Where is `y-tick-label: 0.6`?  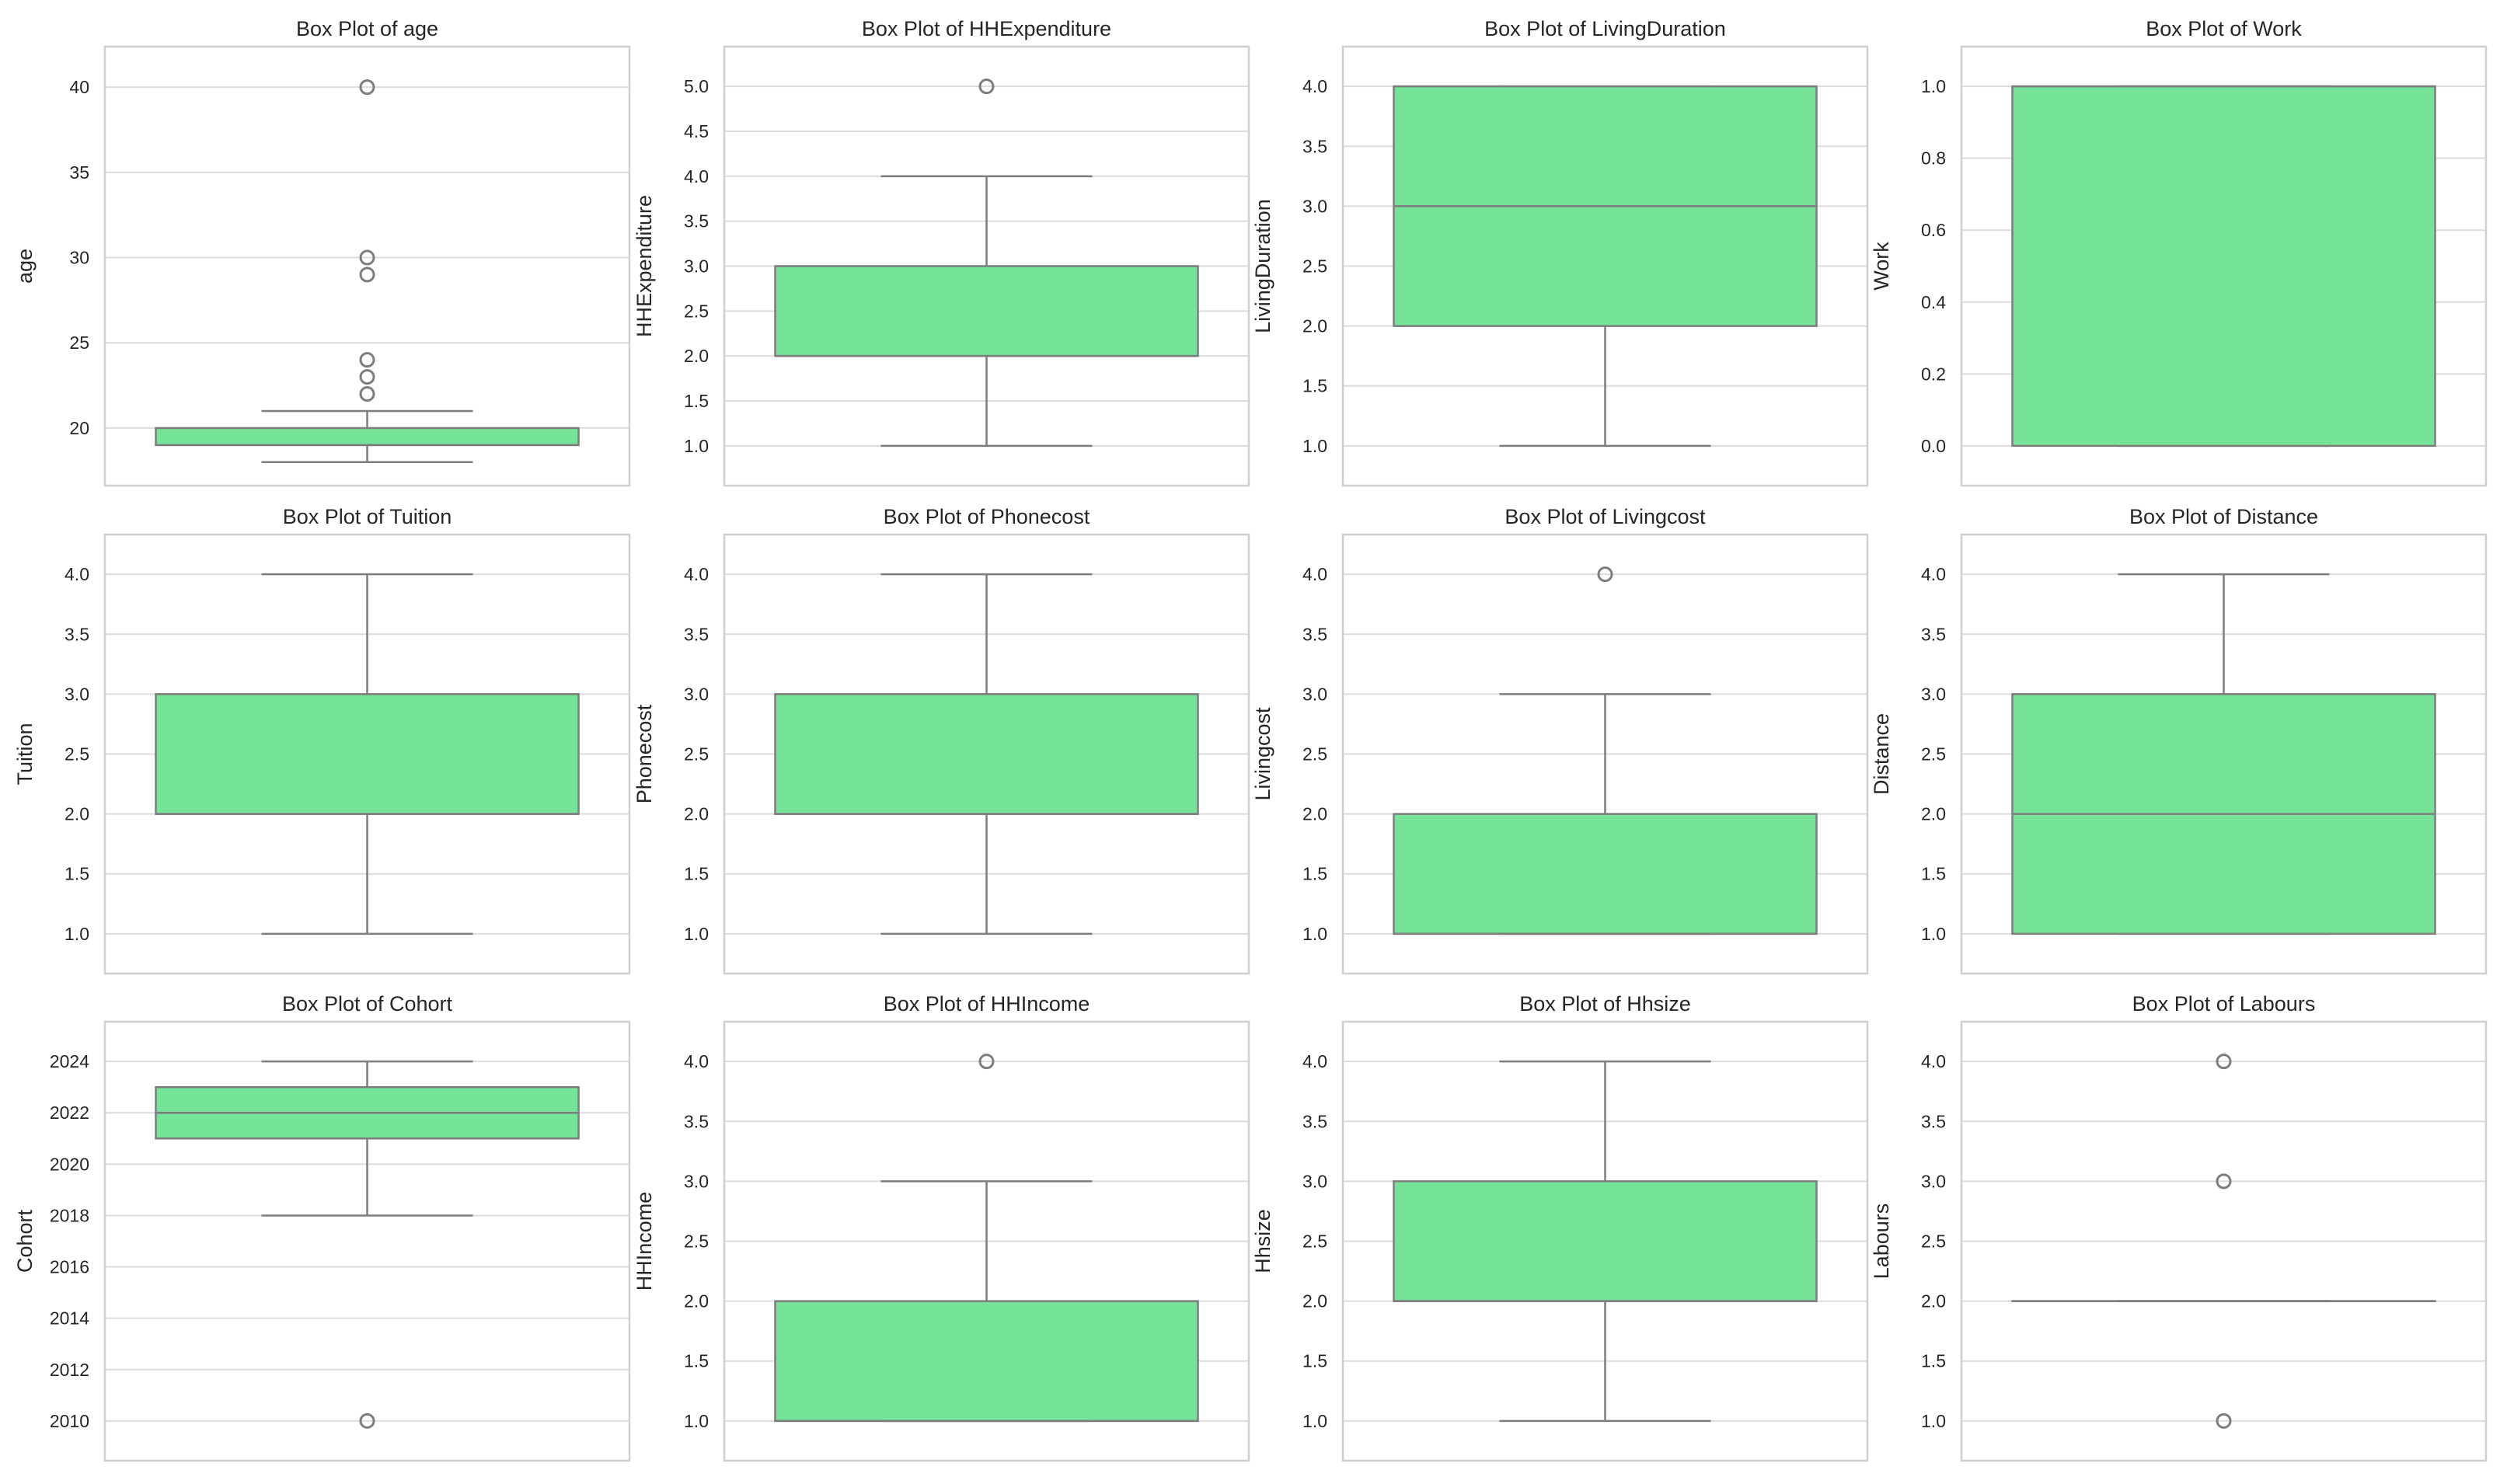 y-tick-label: 0.6 is located at coordinates (1933, 230).